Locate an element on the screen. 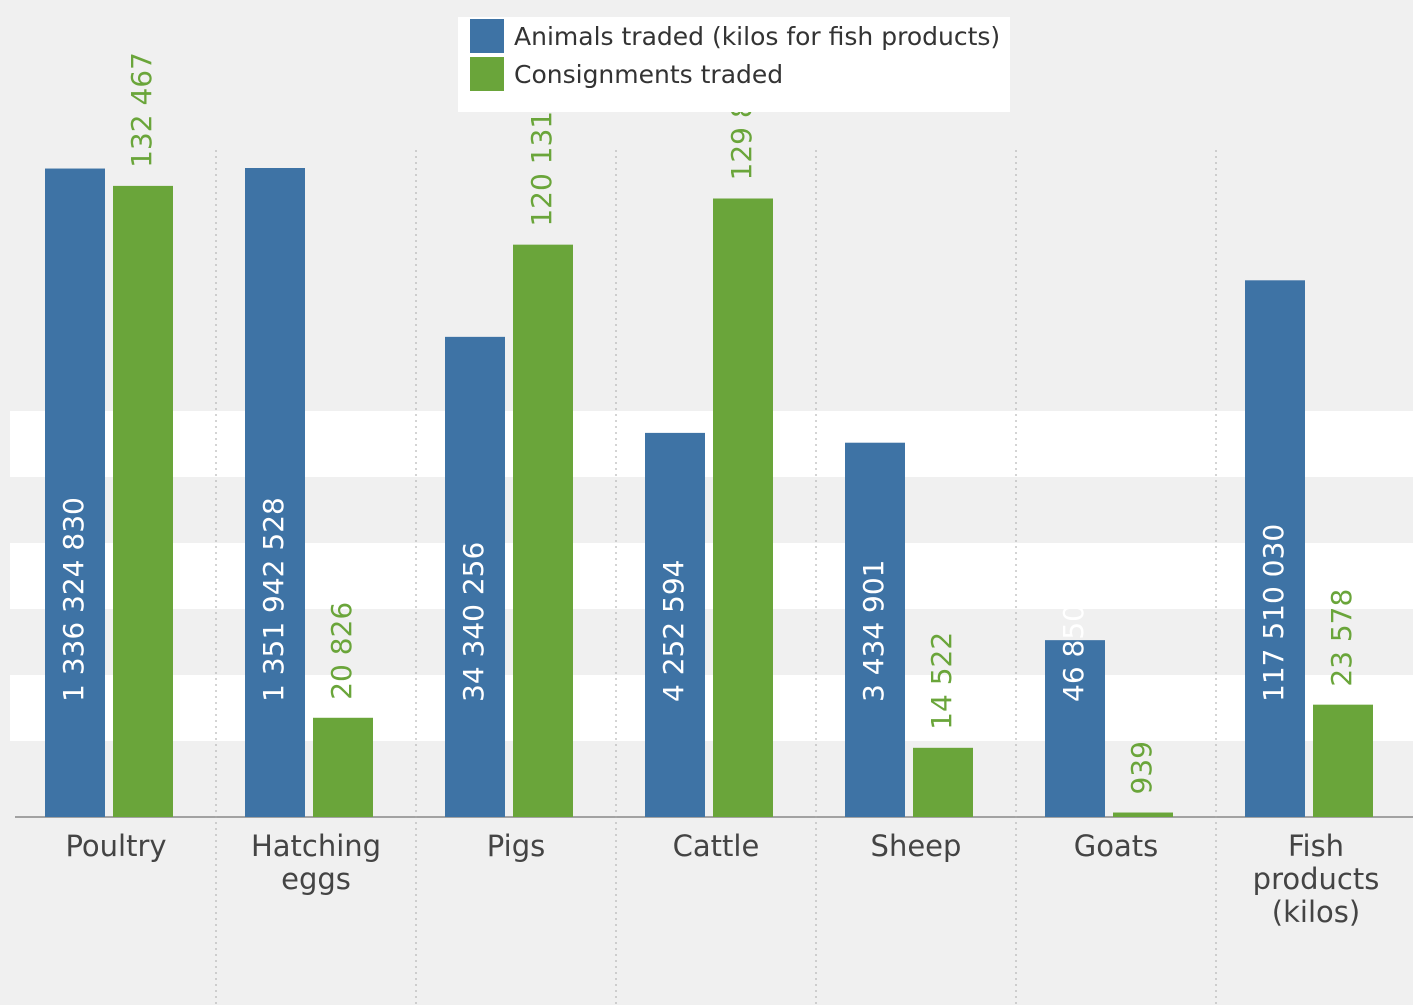  value-label: 132 467 is located at coordinates (141, 110).